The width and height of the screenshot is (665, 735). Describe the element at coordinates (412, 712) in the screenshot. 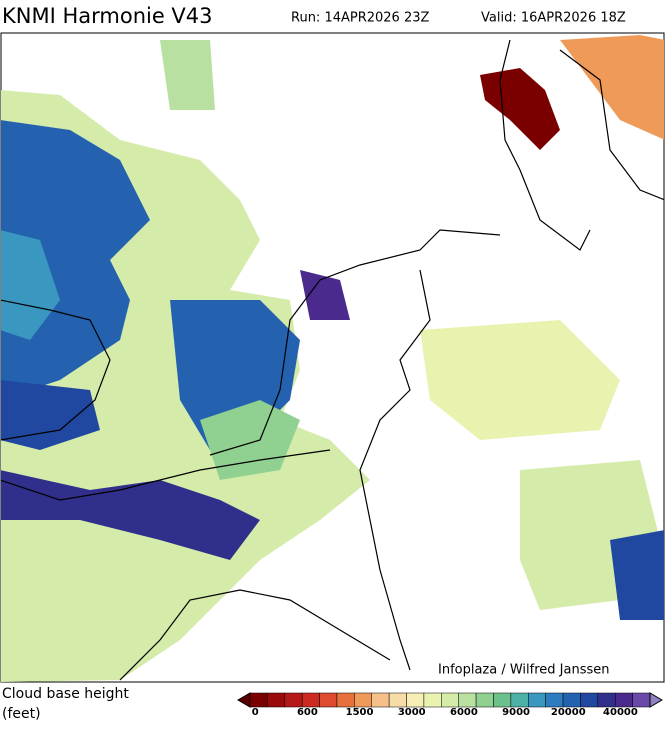

I see `colorbar-tick-label: 3000` at that location.